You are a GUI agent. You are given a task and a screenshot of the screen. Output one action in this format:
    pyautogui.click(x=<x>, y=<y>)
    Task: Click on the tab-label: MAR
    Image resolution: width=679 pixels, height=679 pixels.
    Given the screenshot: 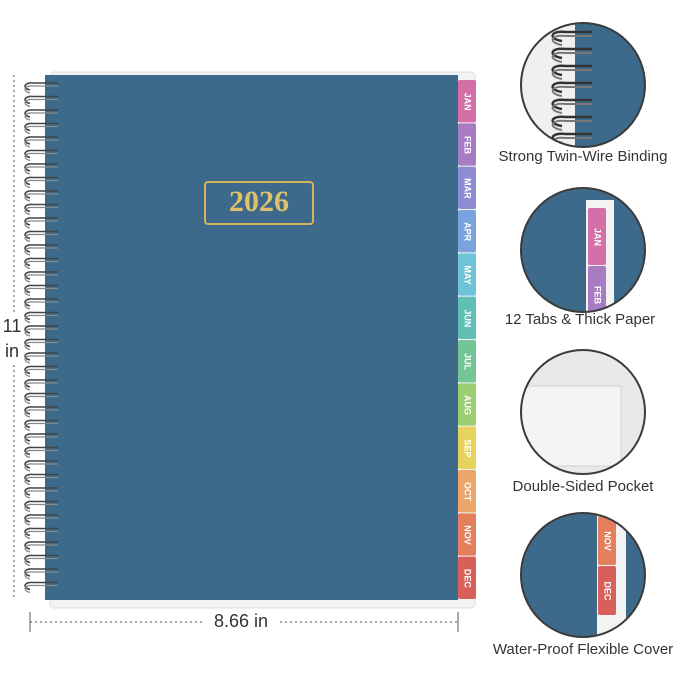 What is the action you would take?
    pyautogui.click(x=468, y=188)
    